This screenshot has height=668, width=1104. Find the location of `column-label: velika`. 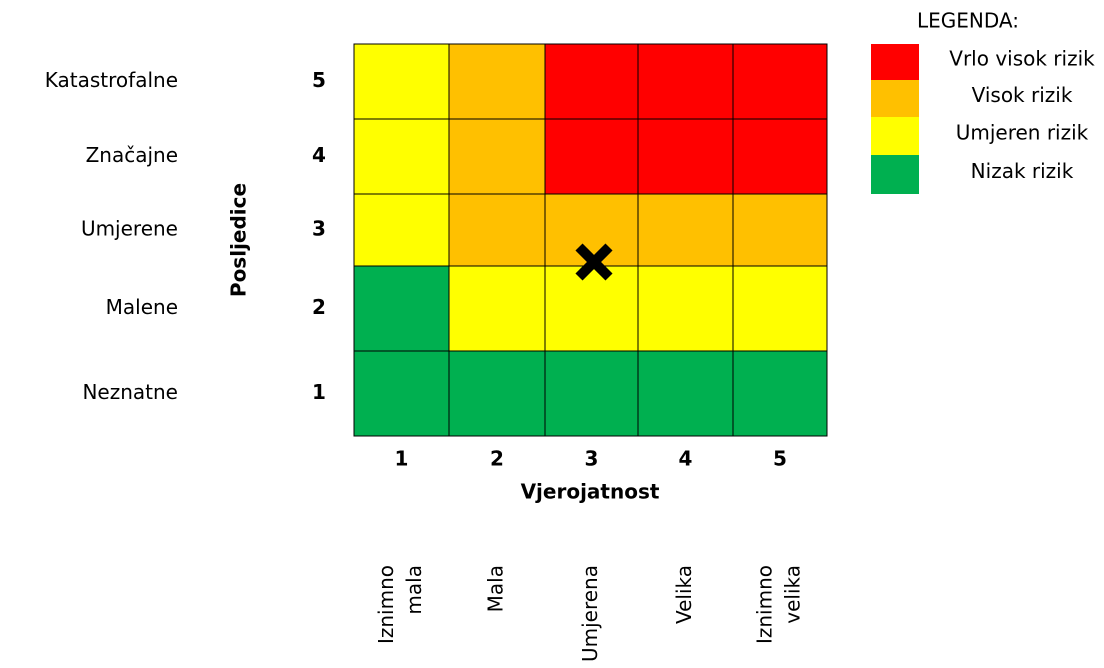

column-label: velika is located at coordinates (793, 594).